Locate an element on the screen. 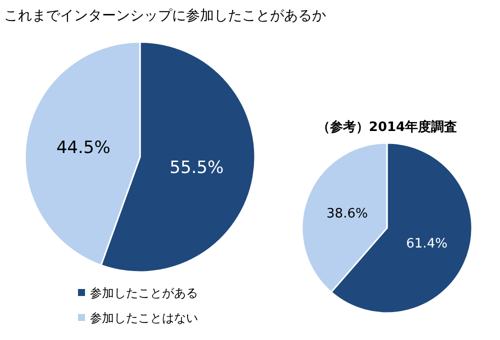 The image size is (500, 340). data-label: 44.5% is located at coordinates (83, 148).